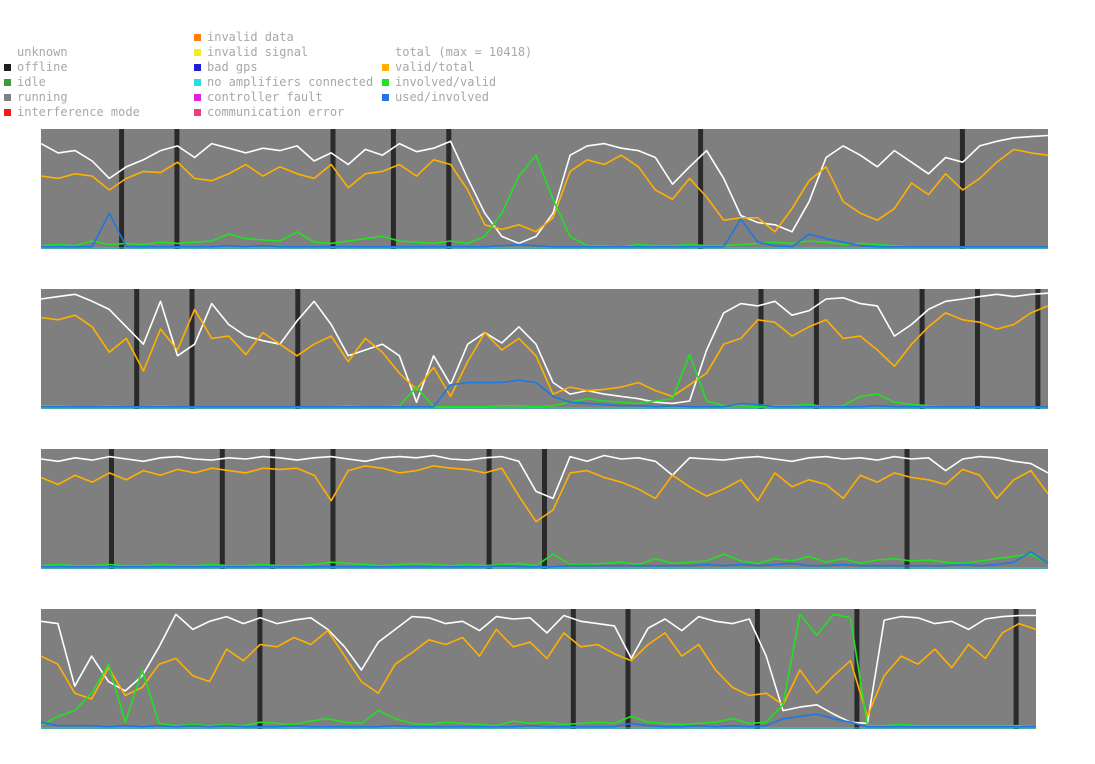 The width and height of the screenshot is (1095, 764). What do you see at coordinates (265, 97) in the screenshot?
I see `legend-label: controller fault` at bounding box center [265, 97].